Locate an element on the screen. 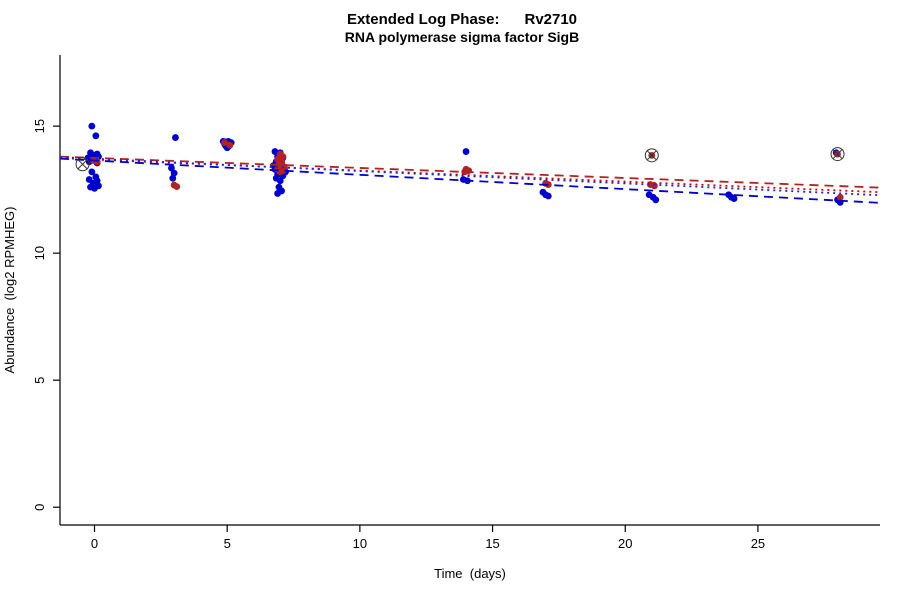  red-dashed-fit is located at coordinates (470, 172).